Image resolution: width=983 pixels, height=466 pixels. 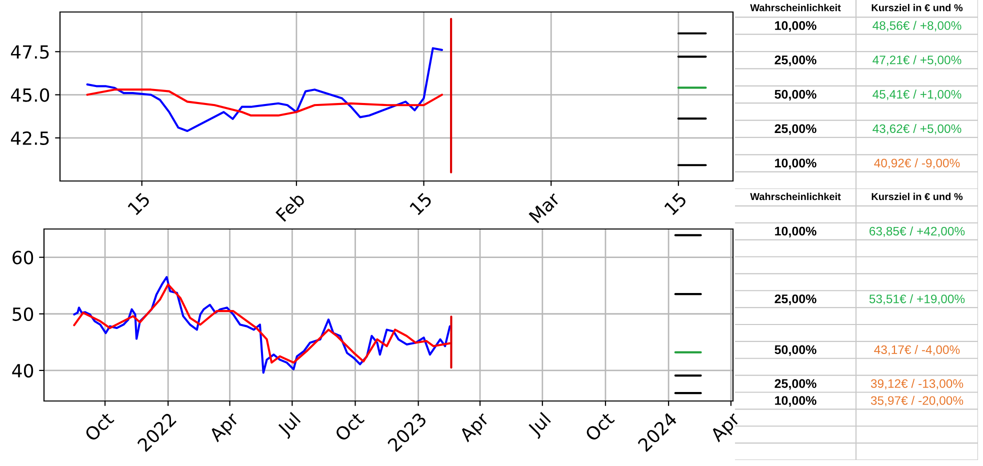 What do you see at coordinates (917, 95) in the screenshot?
I see `text: 45,41€ / +1,00%` at bounding box center [917, 95].